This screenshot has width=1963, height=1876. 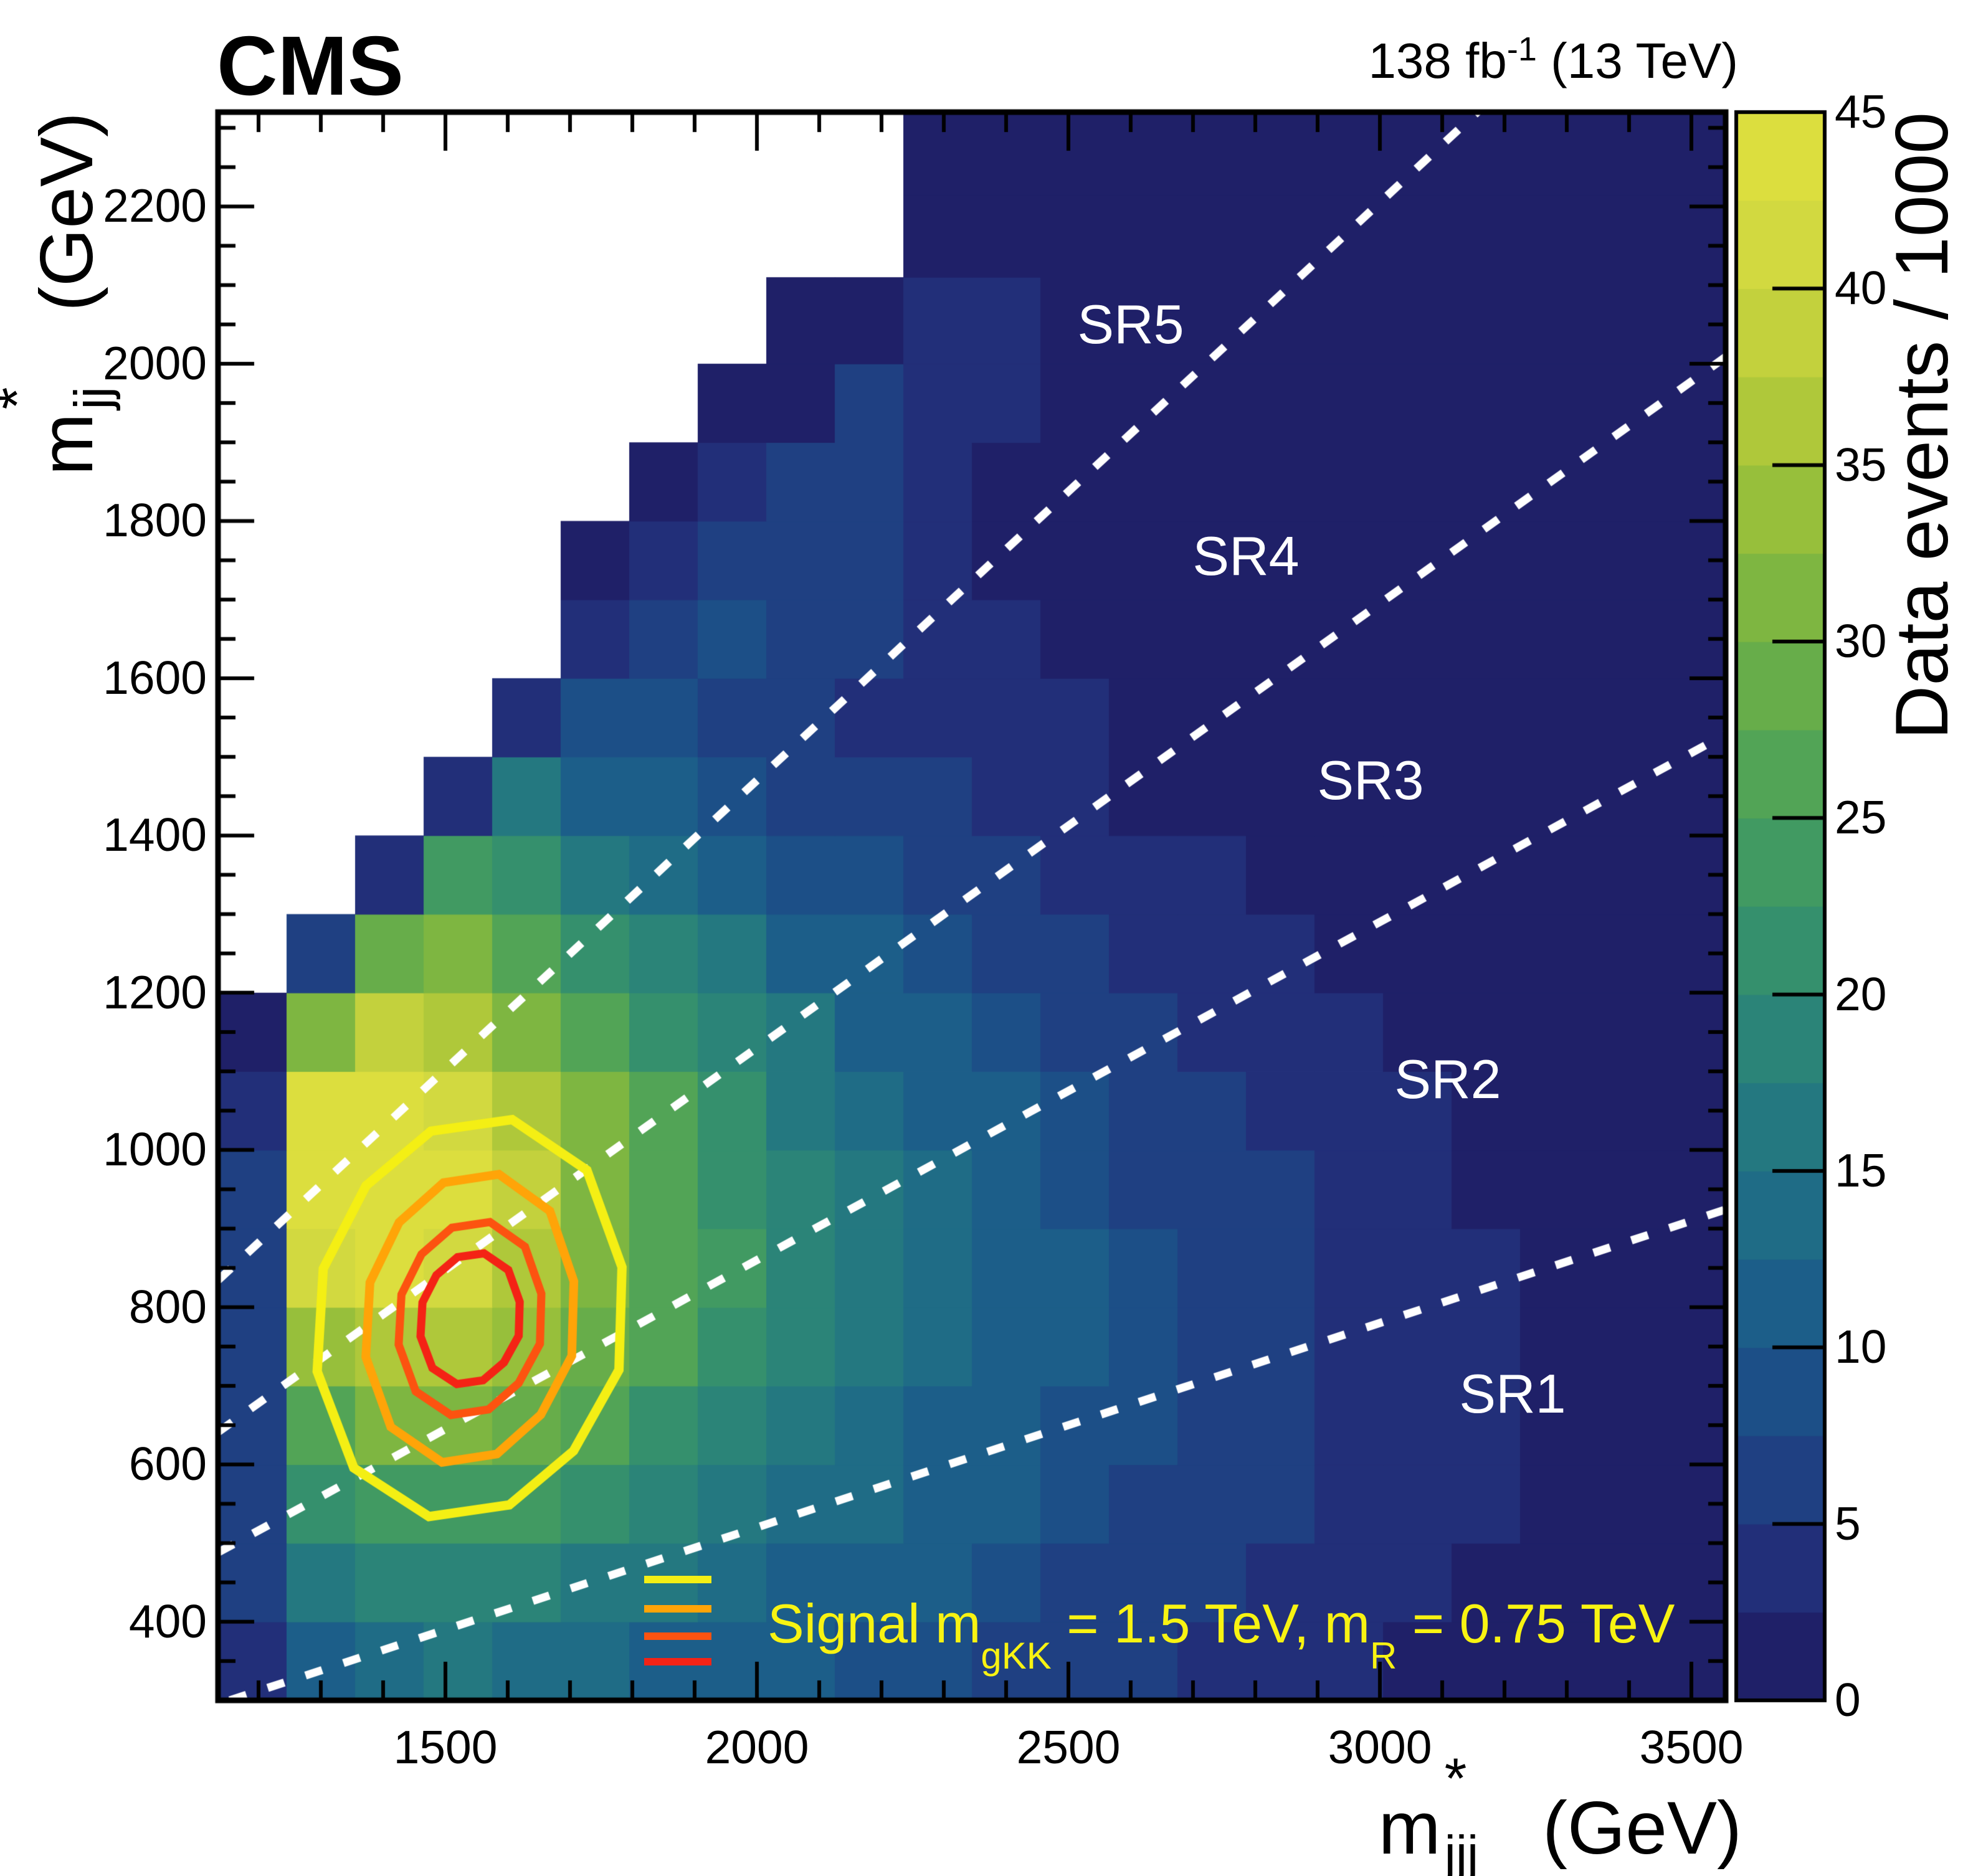 I want to click on colorbar-tick-label: 30, so click(x=1861, y=641).